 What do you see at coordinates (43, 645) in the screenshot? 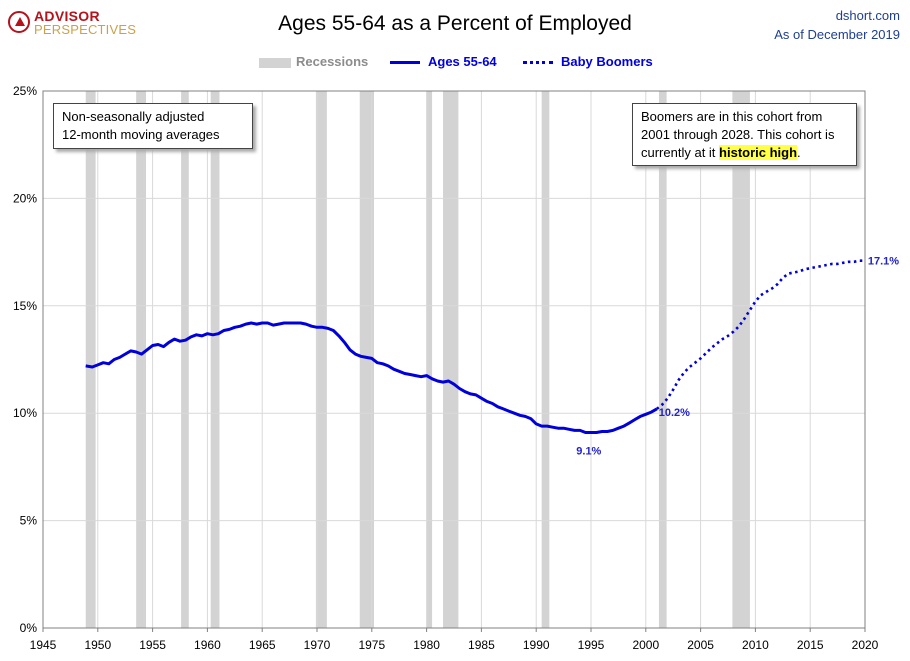
I see `x-tick-label: 1945` at bounding box center [43, 645].